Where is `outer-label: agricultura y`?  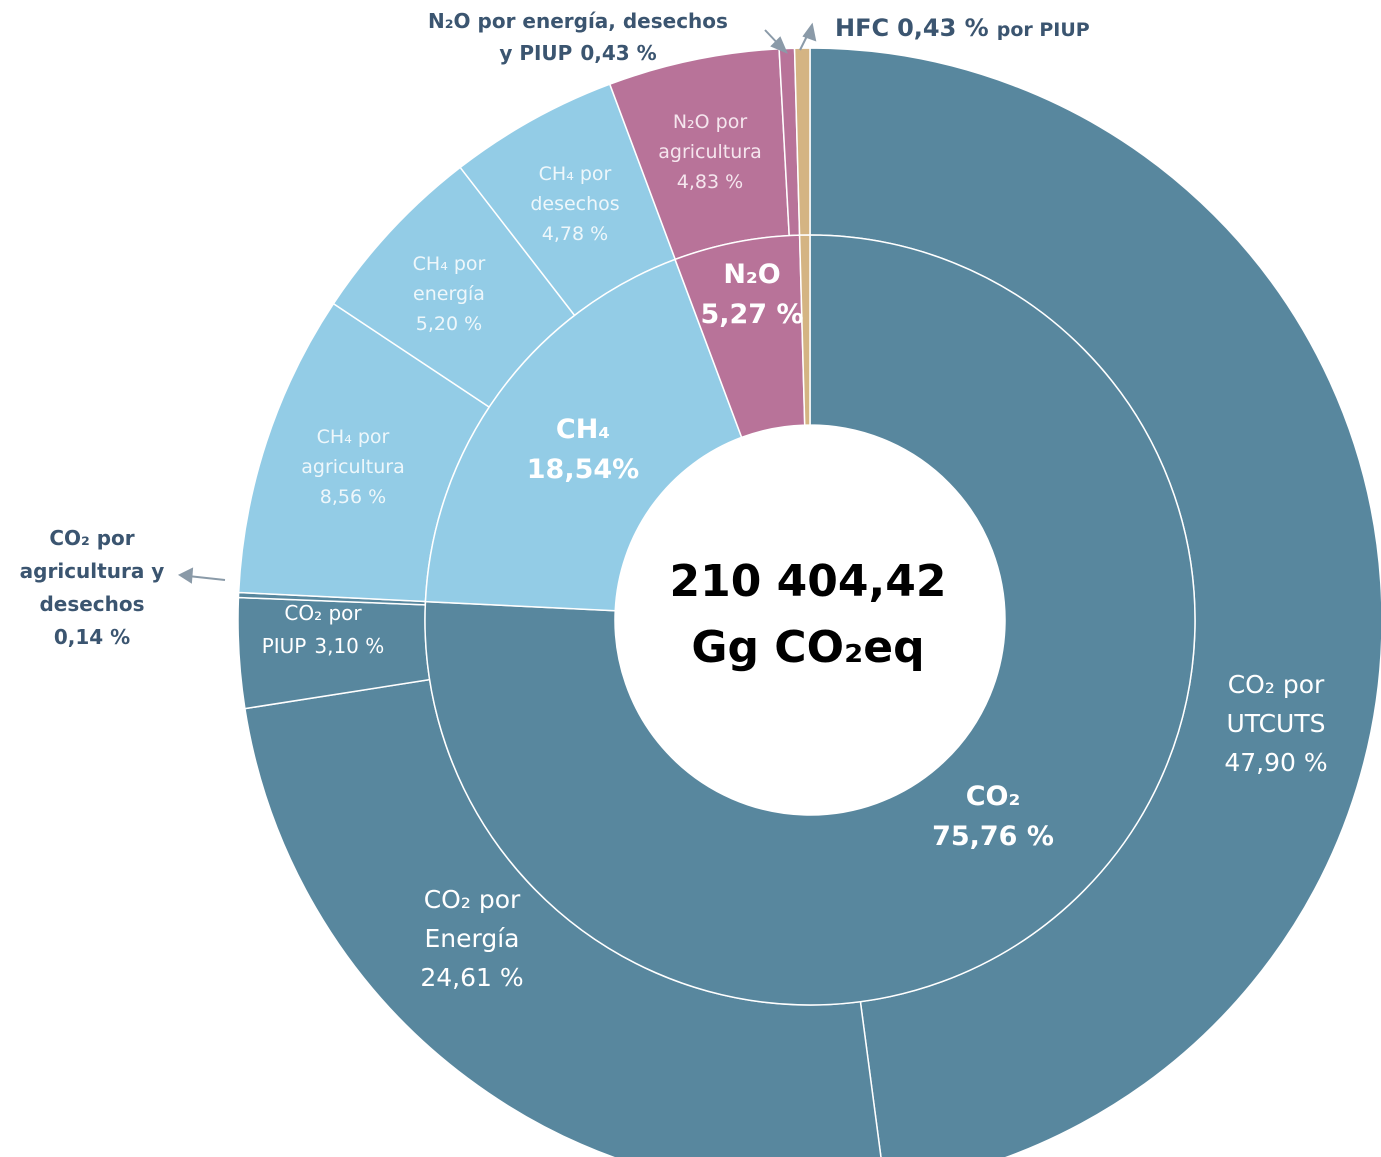
outer-label: agricultura y is located at coordinates (92, 571).